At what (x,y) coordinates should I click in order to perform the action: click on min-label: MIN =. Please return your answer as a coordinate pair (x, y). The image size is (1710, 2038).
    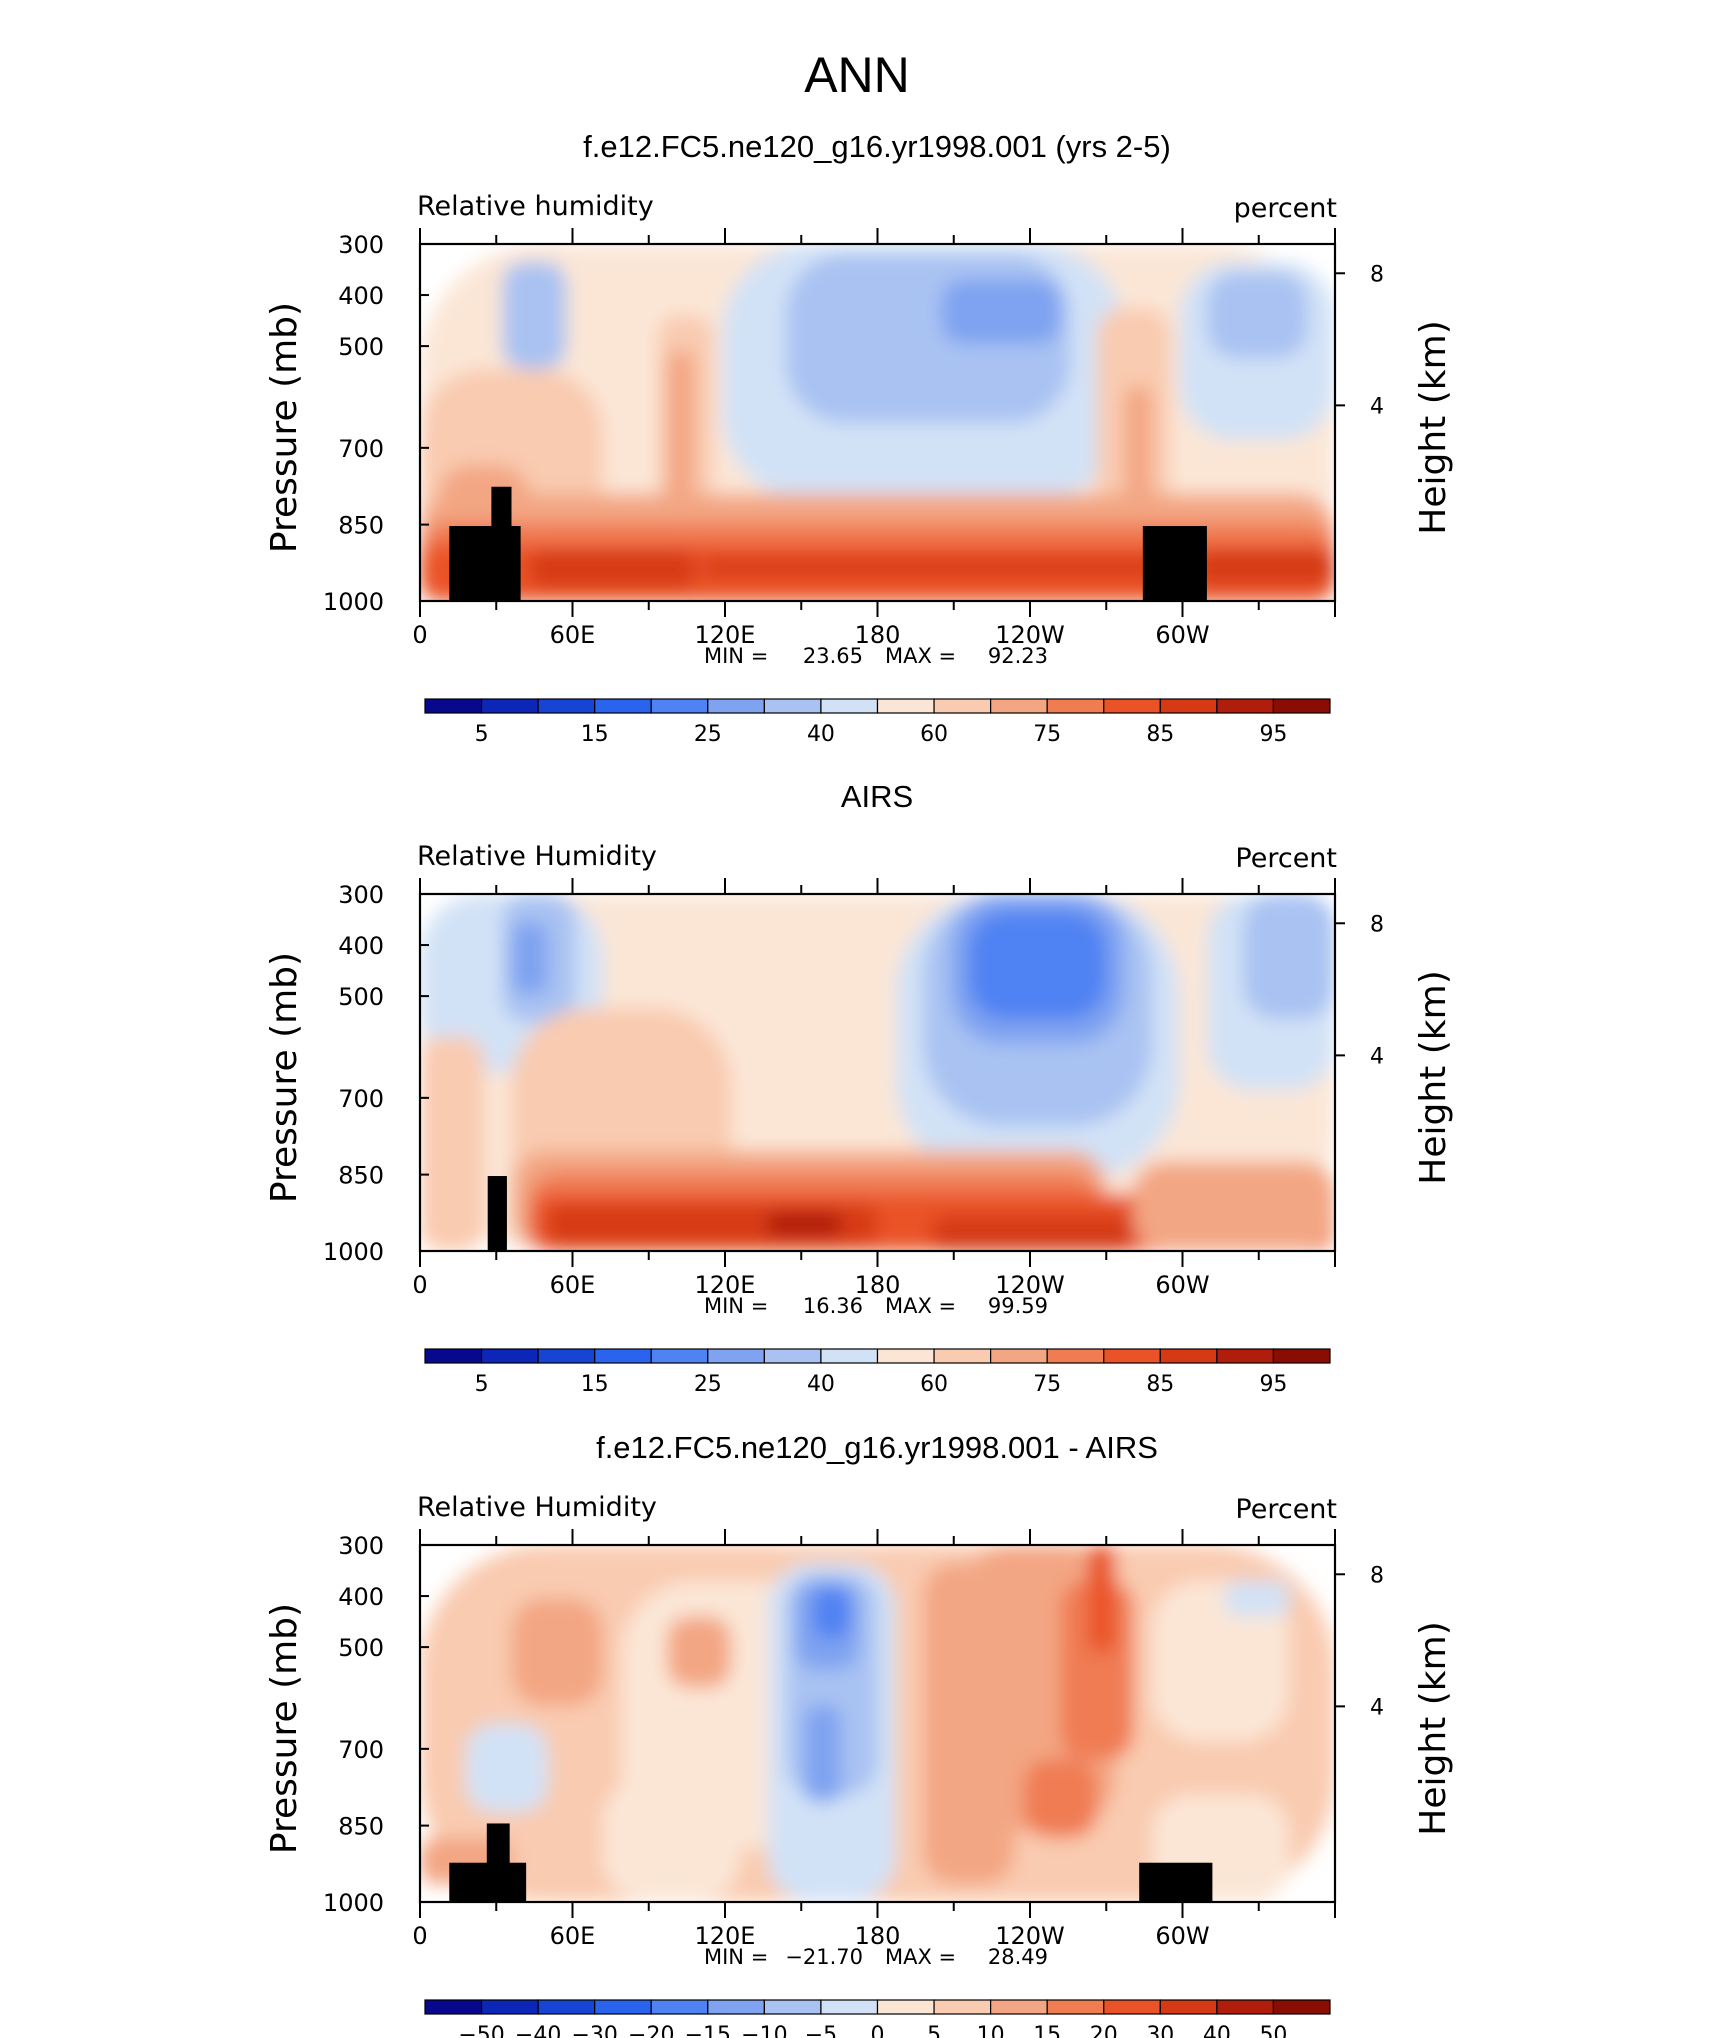
    Looking at the image, I should click on (736, 1957).